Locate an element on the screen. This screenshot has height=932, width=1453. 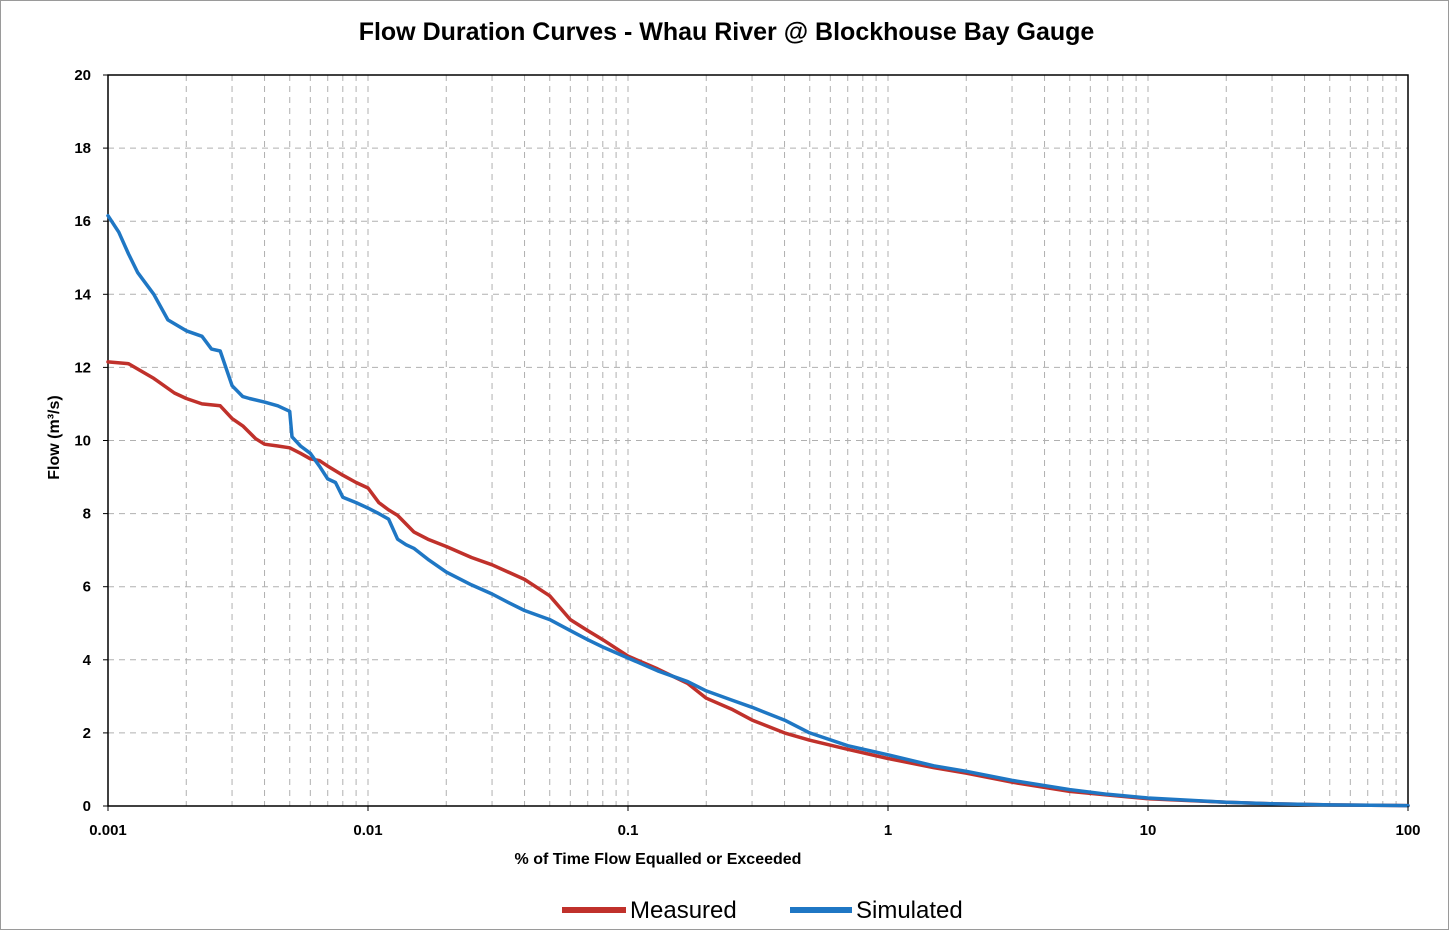
x-tick-label: 10 is located at coordinates (1148, 830).